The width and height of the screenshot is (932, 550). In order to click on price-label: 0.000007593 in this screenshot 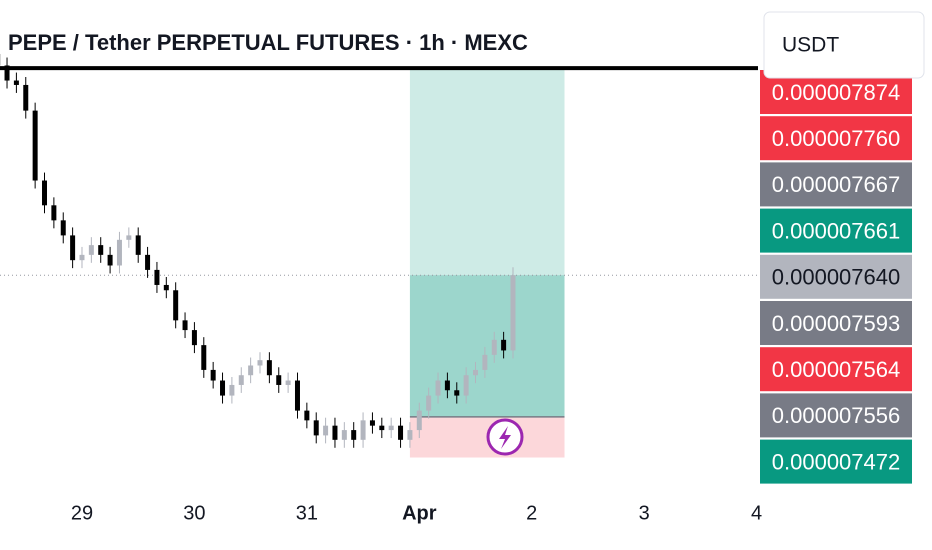, I will do `click(836, 323)`.